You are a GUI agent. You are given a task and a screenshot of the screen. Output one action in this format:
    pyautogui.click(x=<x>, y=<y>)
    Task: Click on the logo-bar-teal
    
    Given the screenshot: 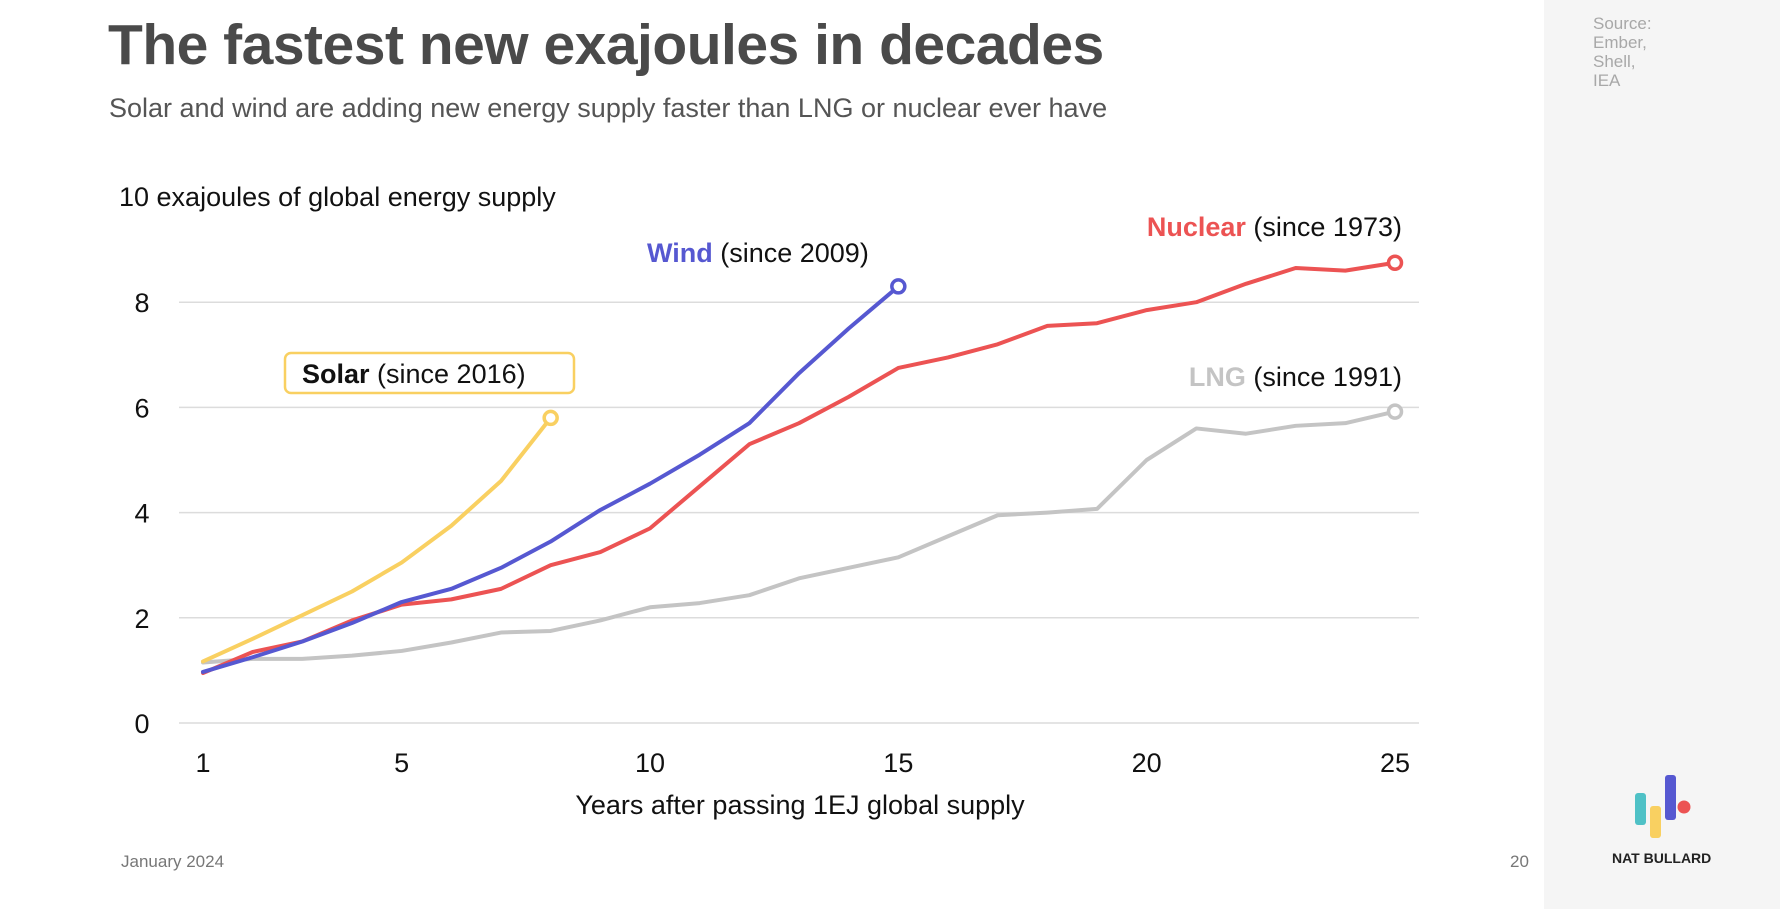 What is the action you would take?
    pyautogui.click(x=1640, y=809)
    